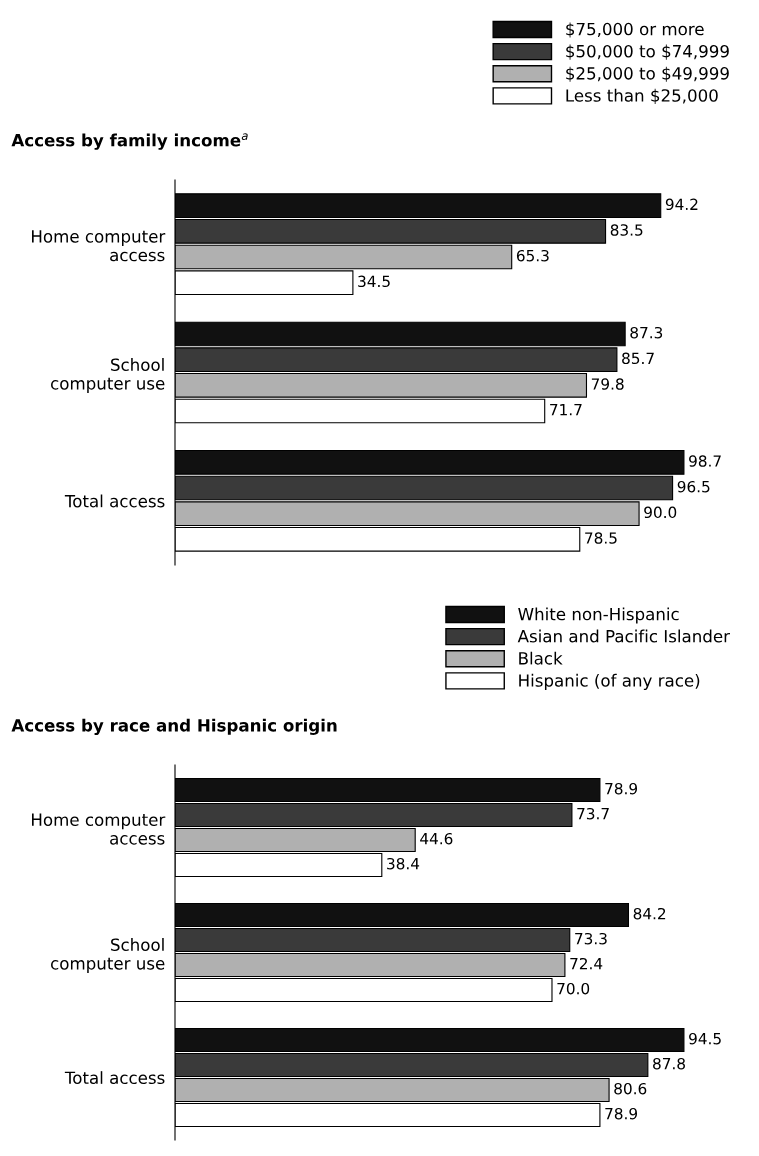 The image size is (759, 1156). Describe the element at coordinates (174, 726) in the screenshot. I see `chart-title: Access by race and Hispanic origin` at that location.